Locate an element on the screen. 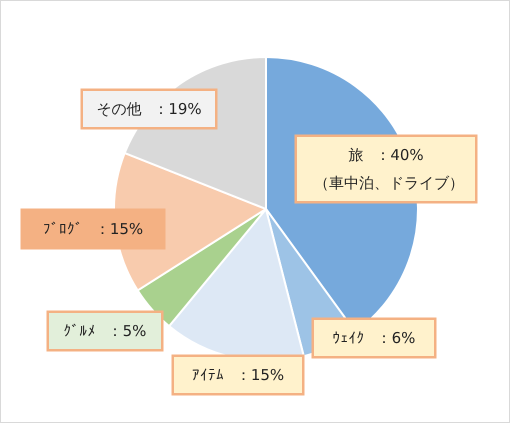 This screenshot has width=510, height=423. data-label: ：19% is located at coordinates (177, 109).